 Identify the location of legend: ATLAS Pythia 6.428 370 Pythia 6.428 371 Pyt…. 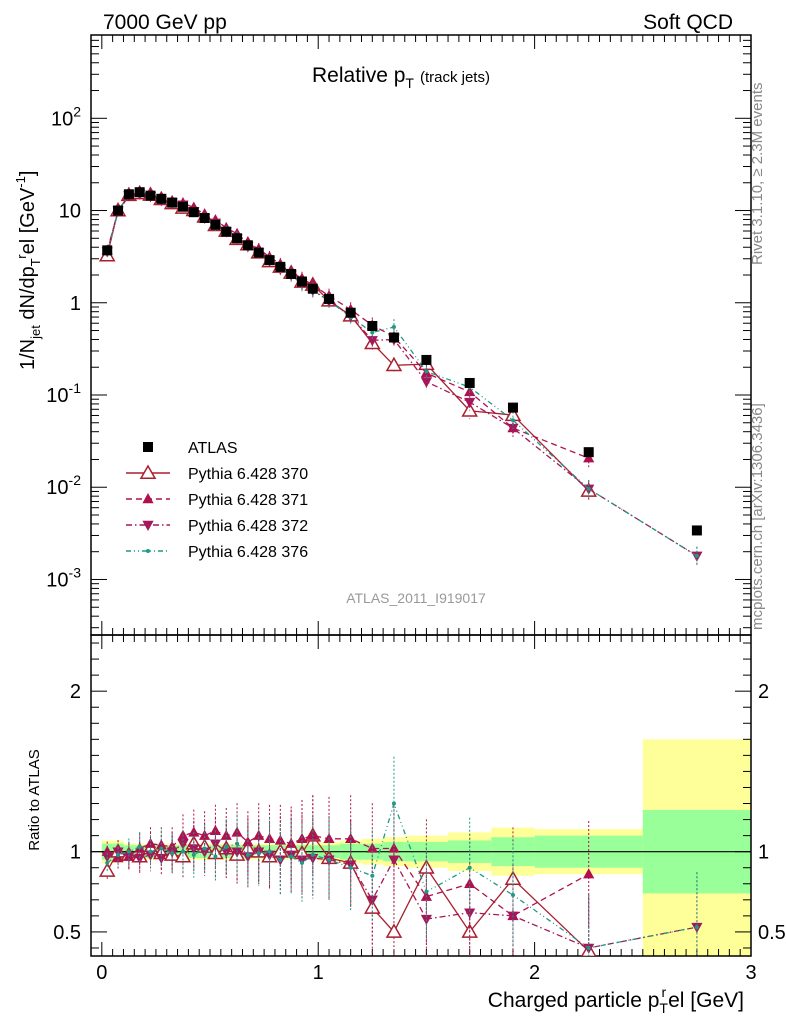
(217, 500).